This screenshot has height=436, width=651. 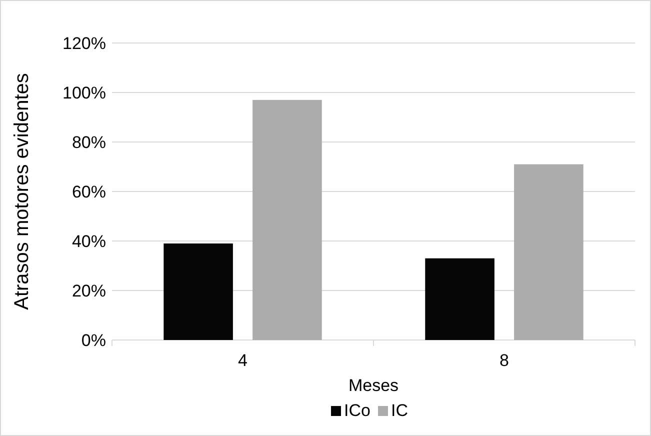 What do you see at coordinates (84, 92) in the screenshot?
I see `y-tick-label: 100%` at bounding box center [84, 92].